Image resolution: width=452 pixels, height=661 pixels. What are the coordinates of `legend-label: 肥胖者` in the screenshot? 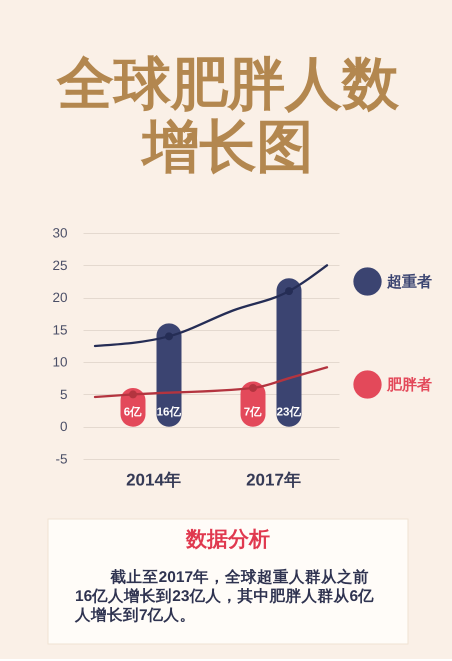 It's located at (409, 385).